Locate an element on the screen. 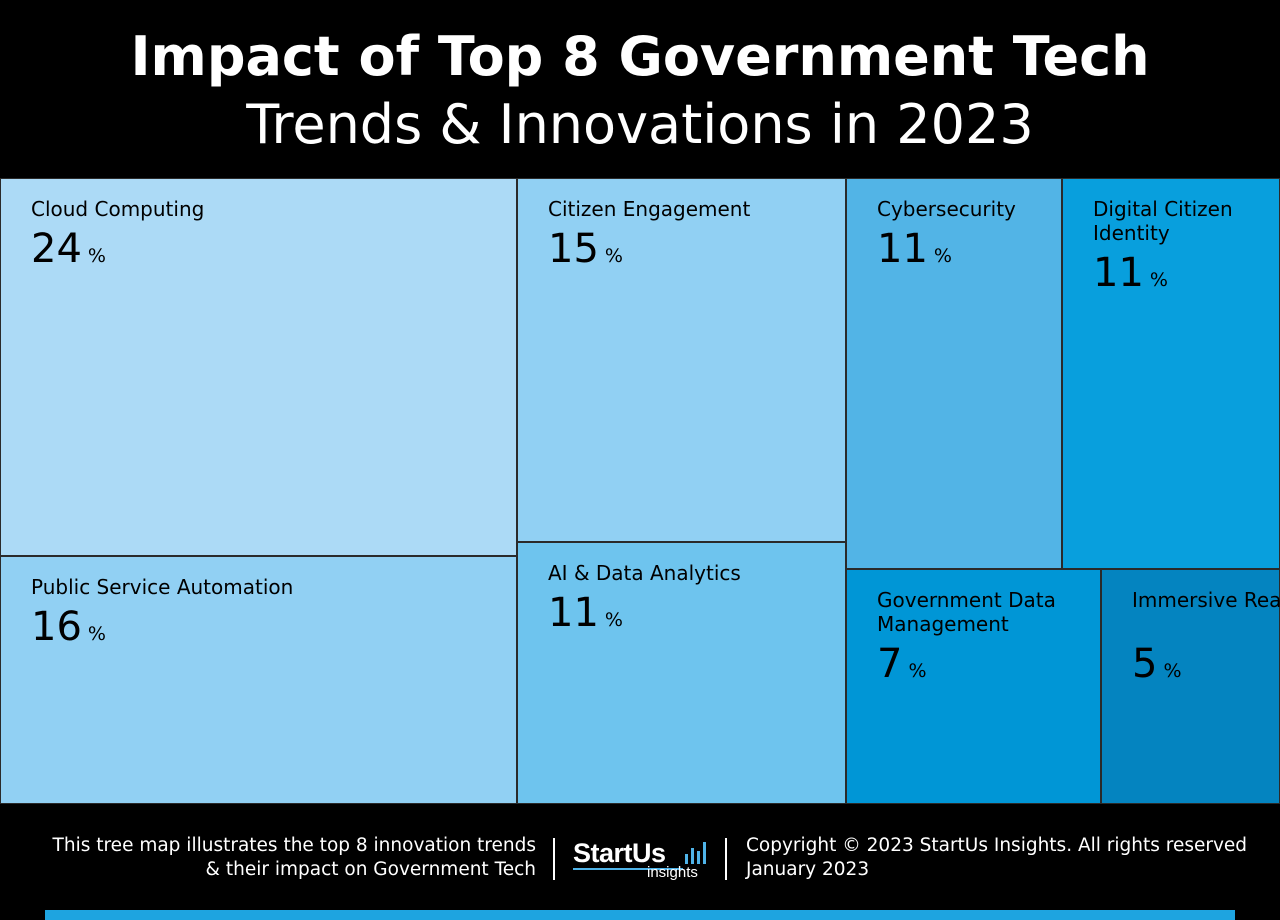 The height and width of the screenshot is (920, 1280). startus-logo: StartUs insights is located at coordinates (641, 861).